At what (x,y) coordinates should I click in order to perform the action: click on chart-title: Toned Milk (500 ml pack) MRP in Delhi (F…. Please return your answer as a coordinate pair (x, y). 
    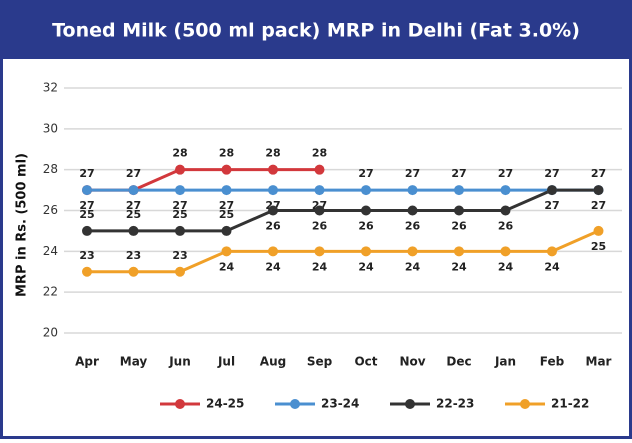
    Looking at the image, I should click on (316, 31).